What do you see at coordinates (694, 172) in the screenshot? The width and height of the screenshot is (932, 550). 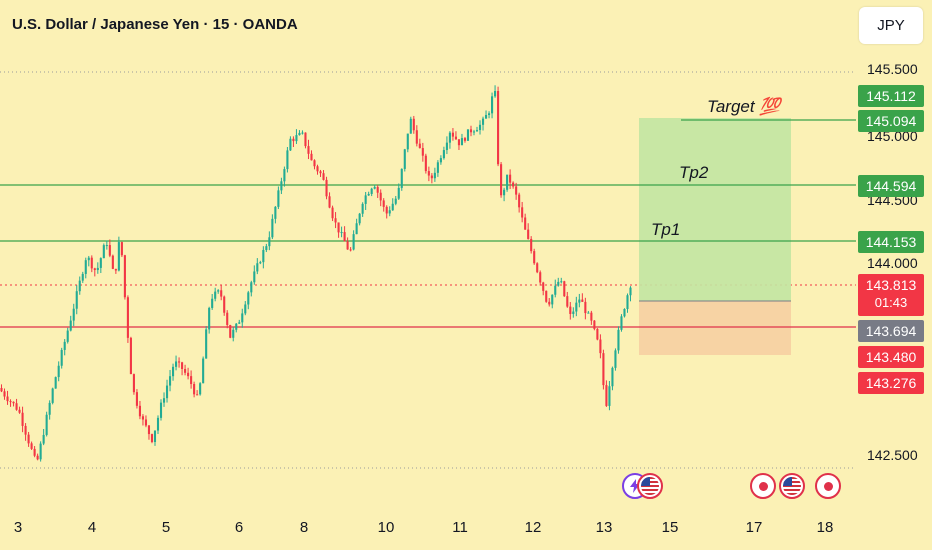 I see `tp2-annotation: Tp2` at bounding box center [694, 172].